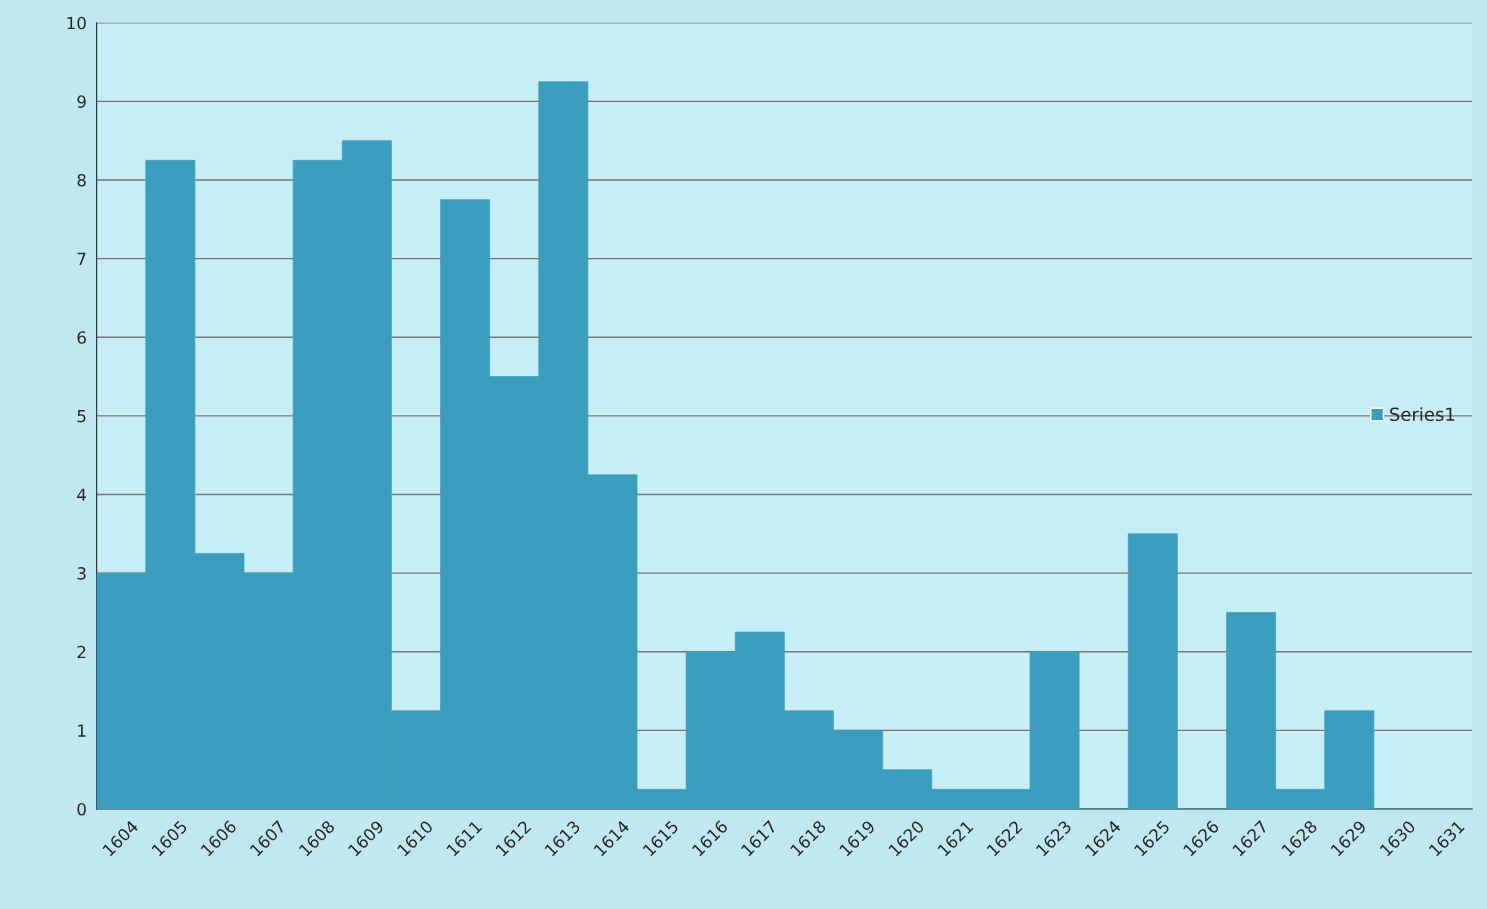  What do you see at coordinates (81, 258) in the screenshot?
I see `y-tick-label: 7` at bounding box center [81, 258].